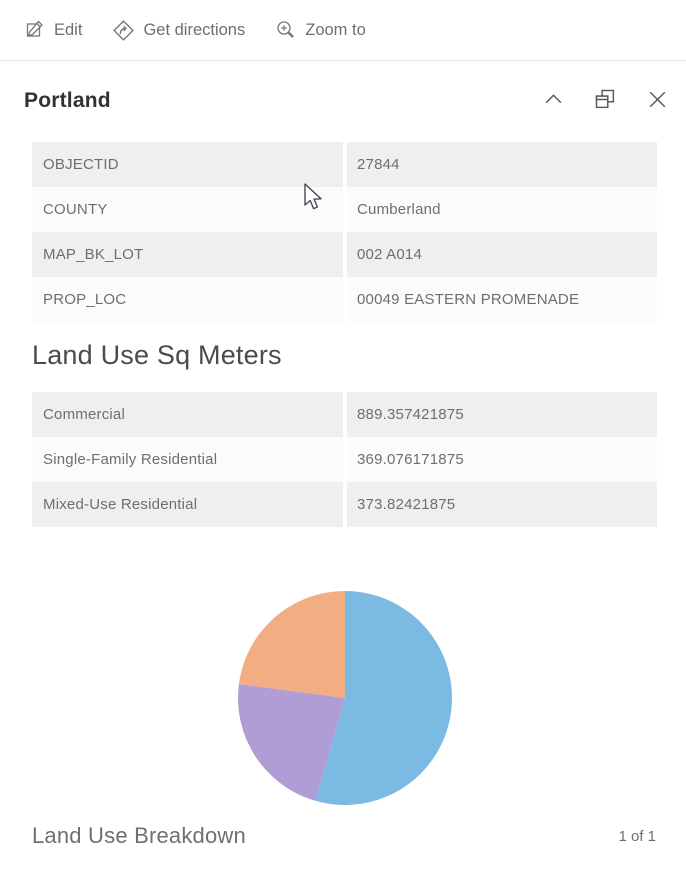  Describe the element at coordinates (68, 29) in the screenshot. I see `edit-button-label: Edit` at that location.